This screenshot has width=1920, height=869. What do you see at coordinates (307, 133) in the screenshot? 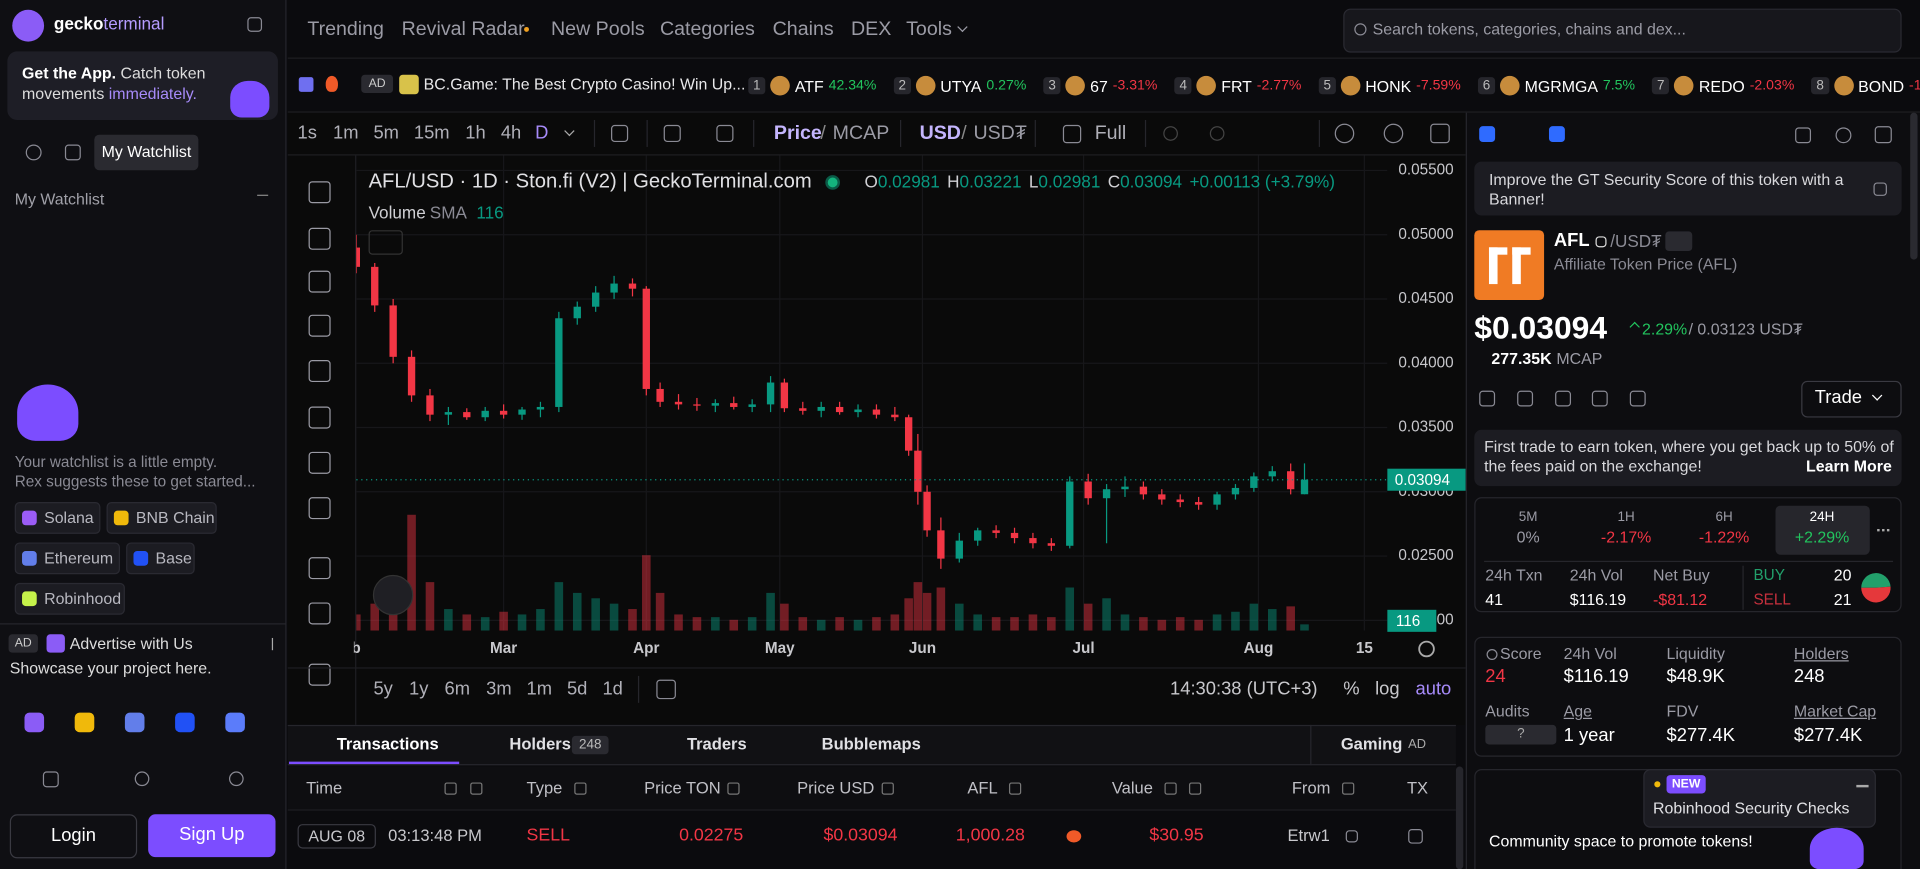
I see `interval-button: 1s` at bounding box center [307, 133].